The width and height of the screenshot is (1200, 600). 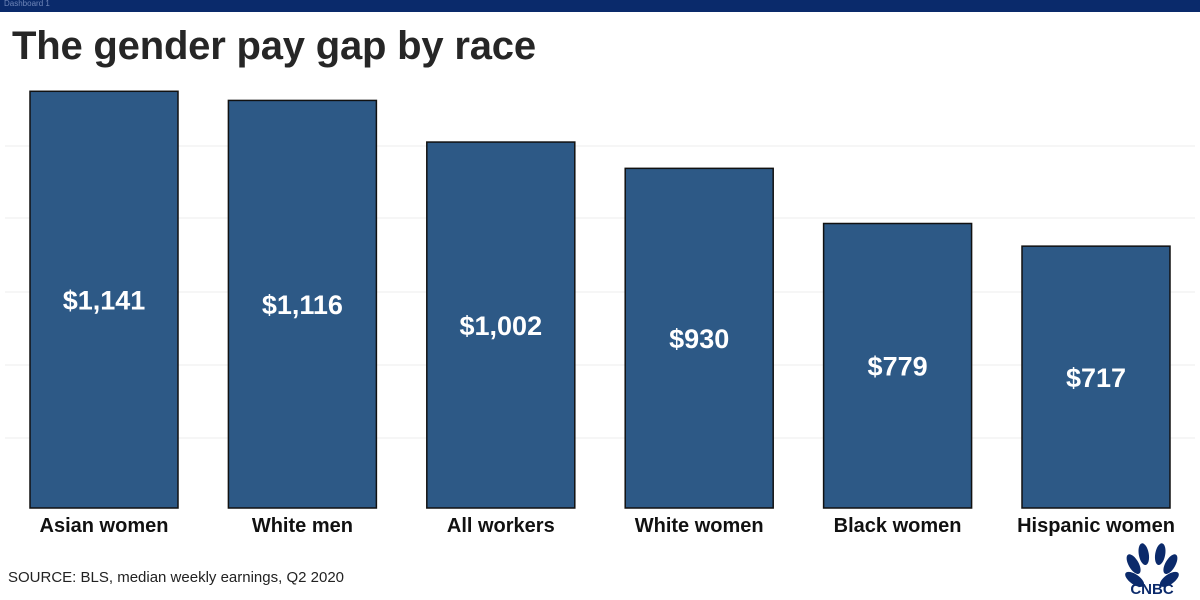 What do you see at coordinates (898, 526) in the screenshot?
I see `category-tick-label: Black women` at bounding box center [898, 526].